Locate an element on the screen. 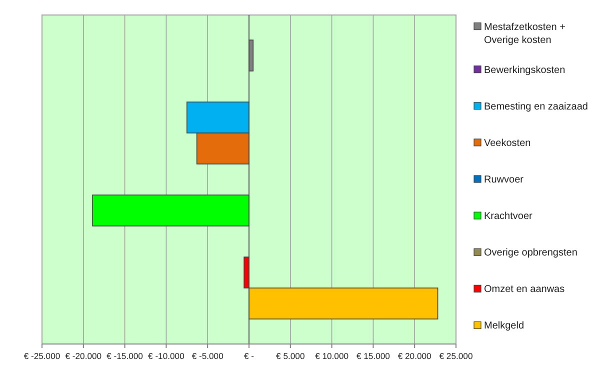 Image resolution: width=596 pixels, height=380 pixels. x-tick-label: € 25.000 is located at coordinates (456, 356).